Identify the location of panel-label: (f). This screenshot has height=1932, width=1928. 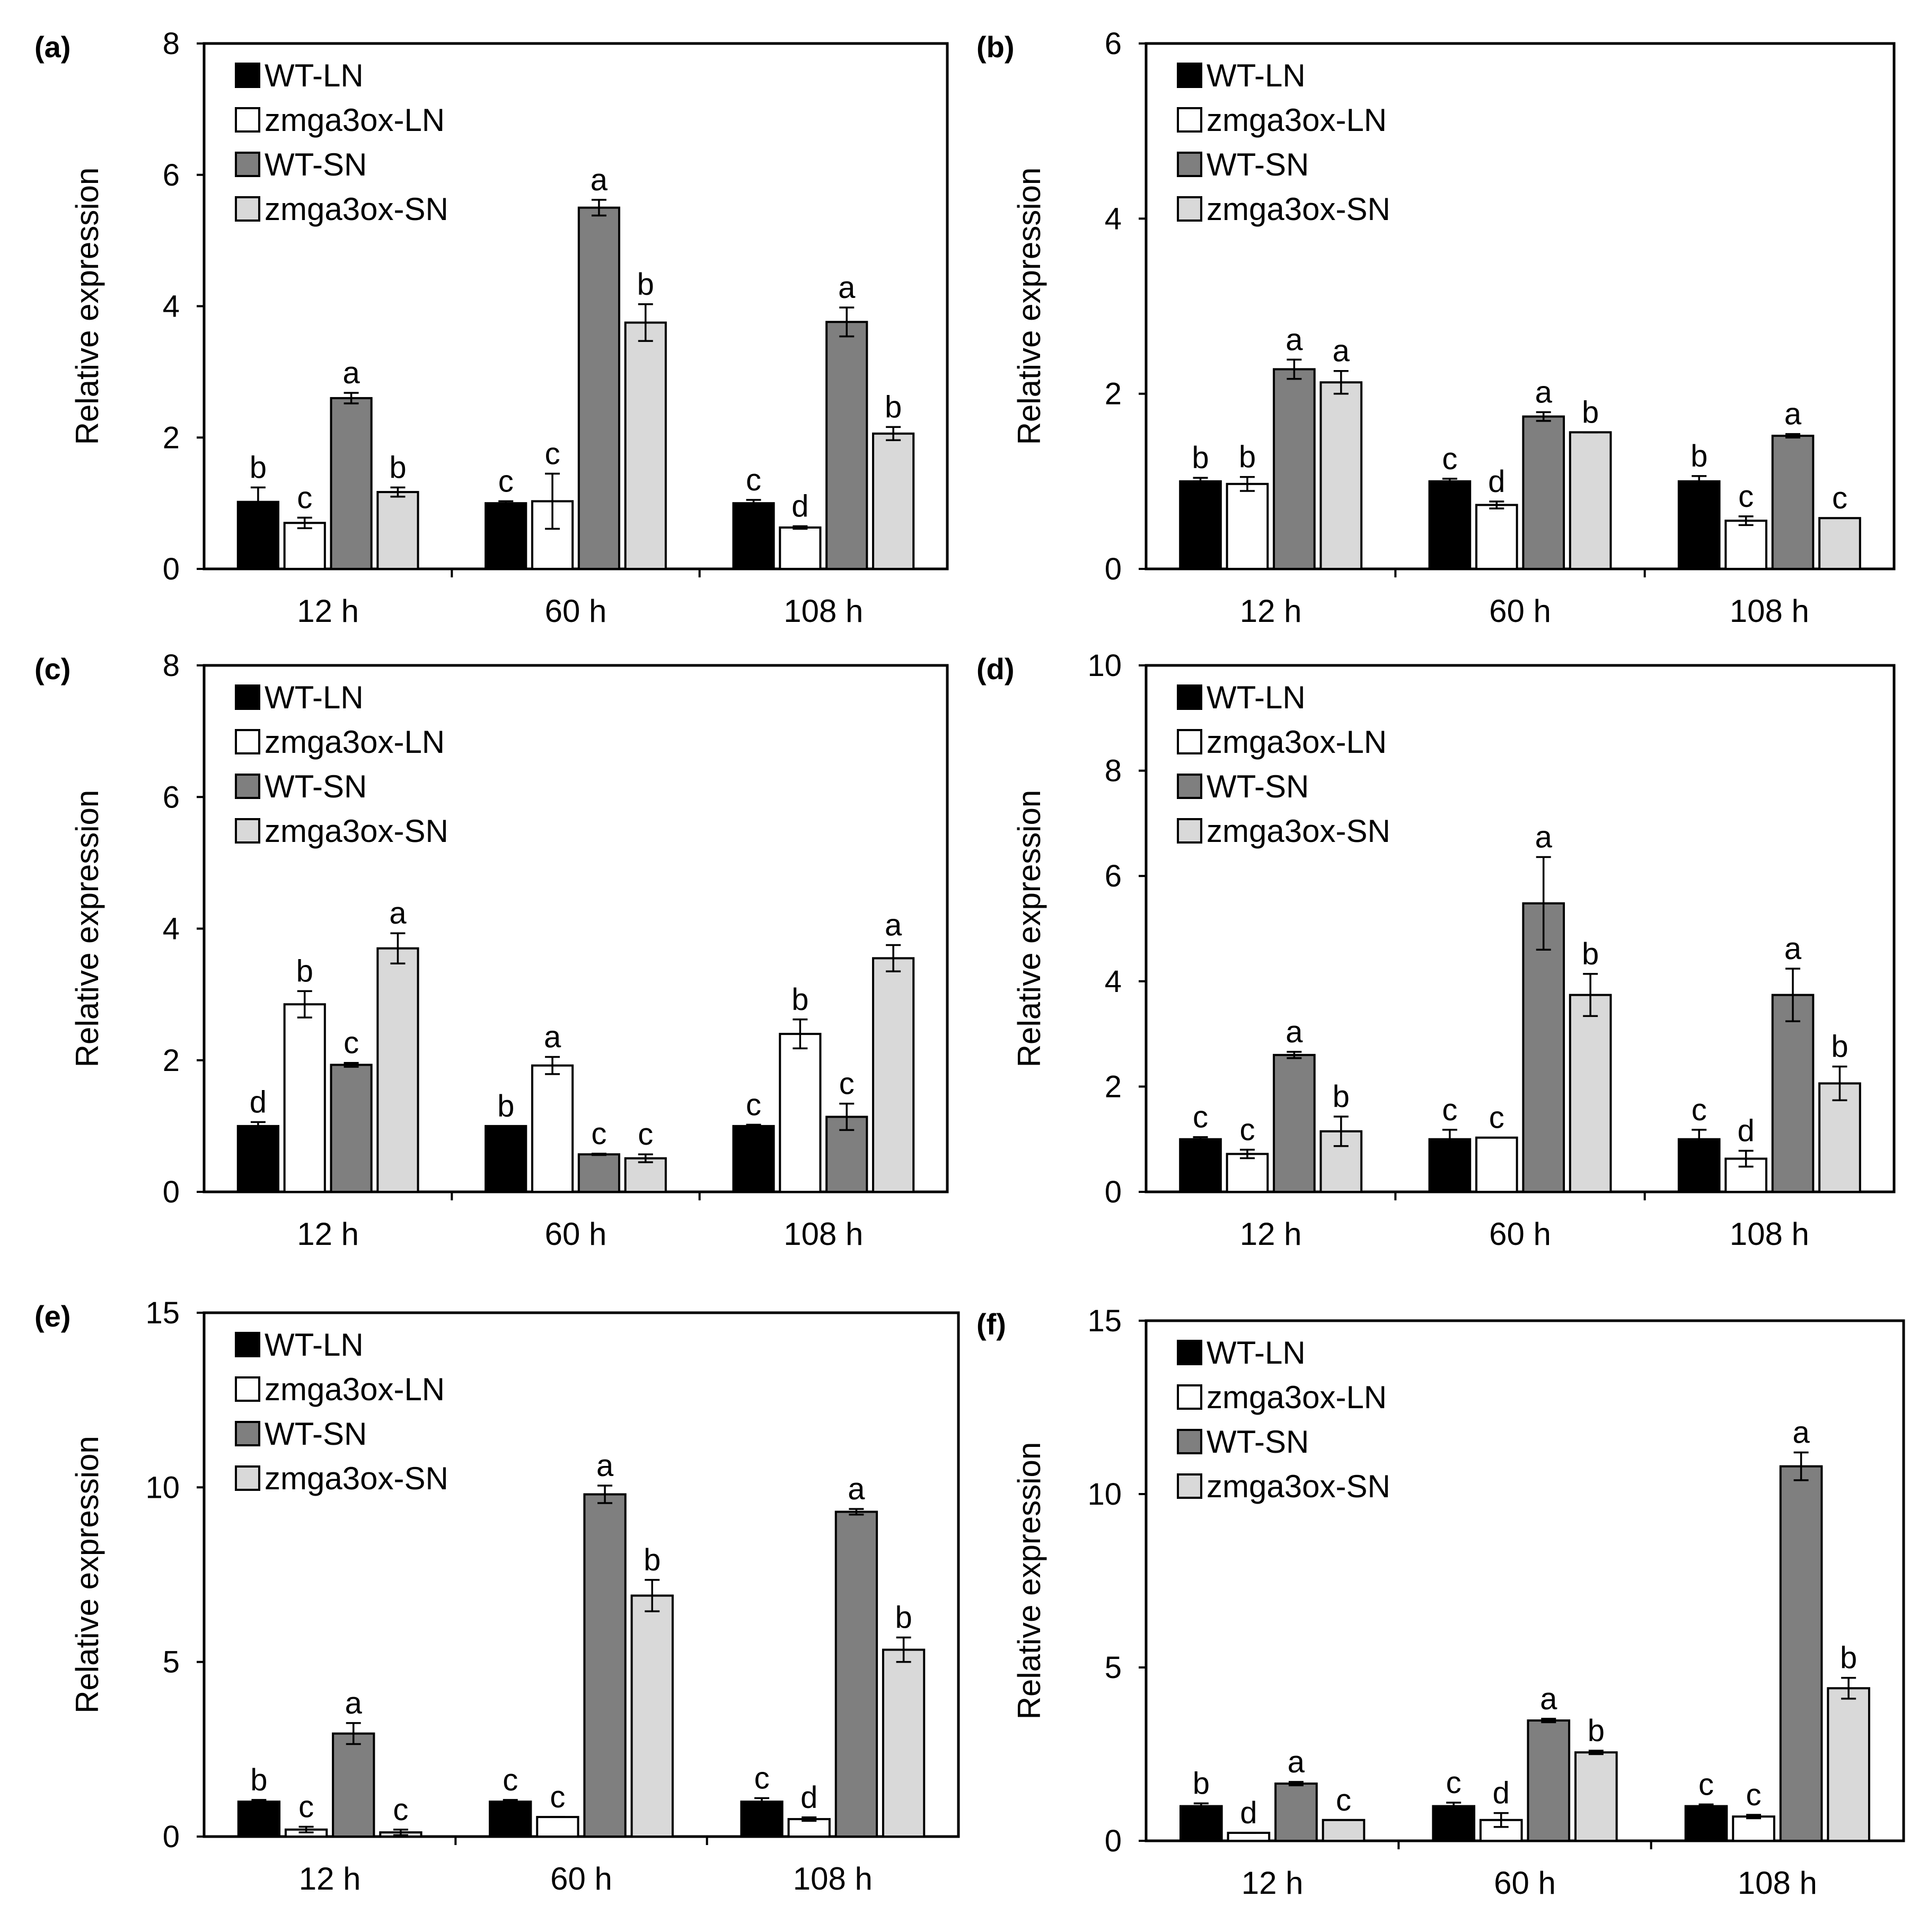
(991, 1324).